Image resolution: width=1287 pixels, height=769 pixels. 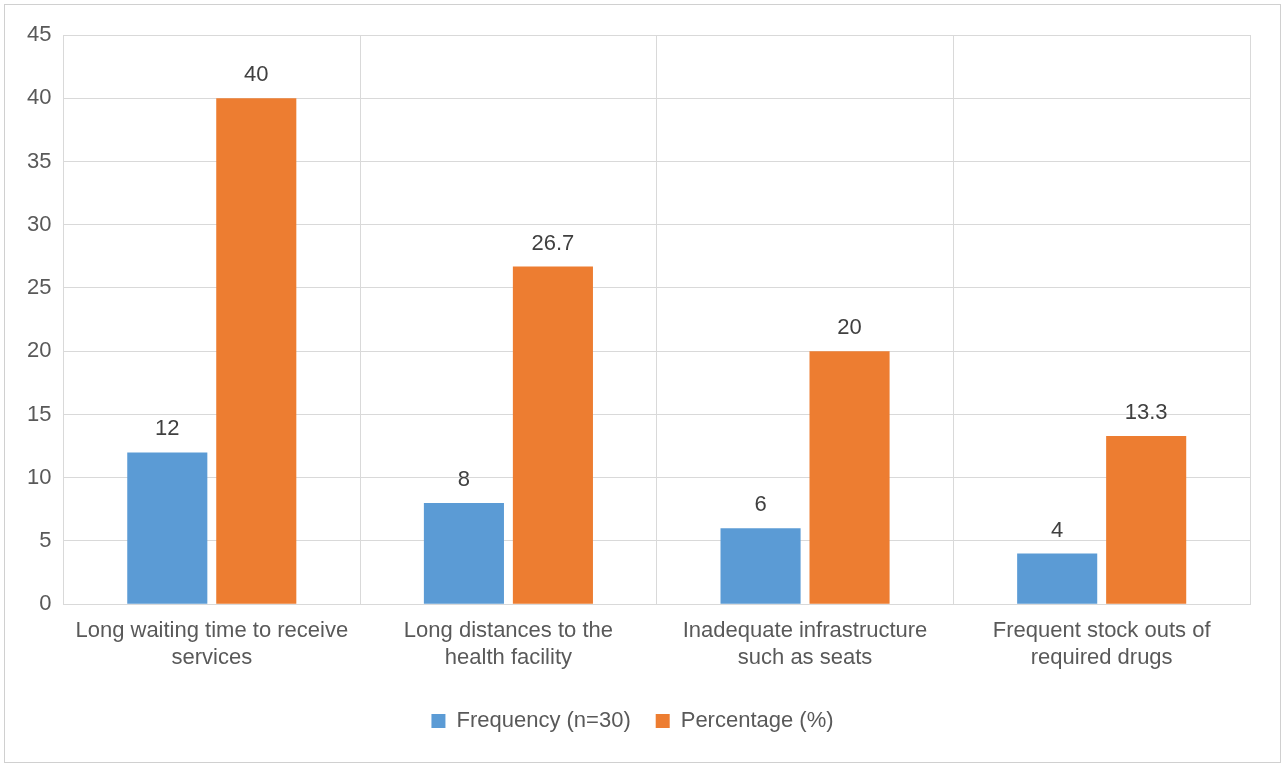 What do you see at coordinates (212, 643) in the screenshot?
I see `x-tick-label: Long waiting time to receive services` at bounding box center [212, 643].